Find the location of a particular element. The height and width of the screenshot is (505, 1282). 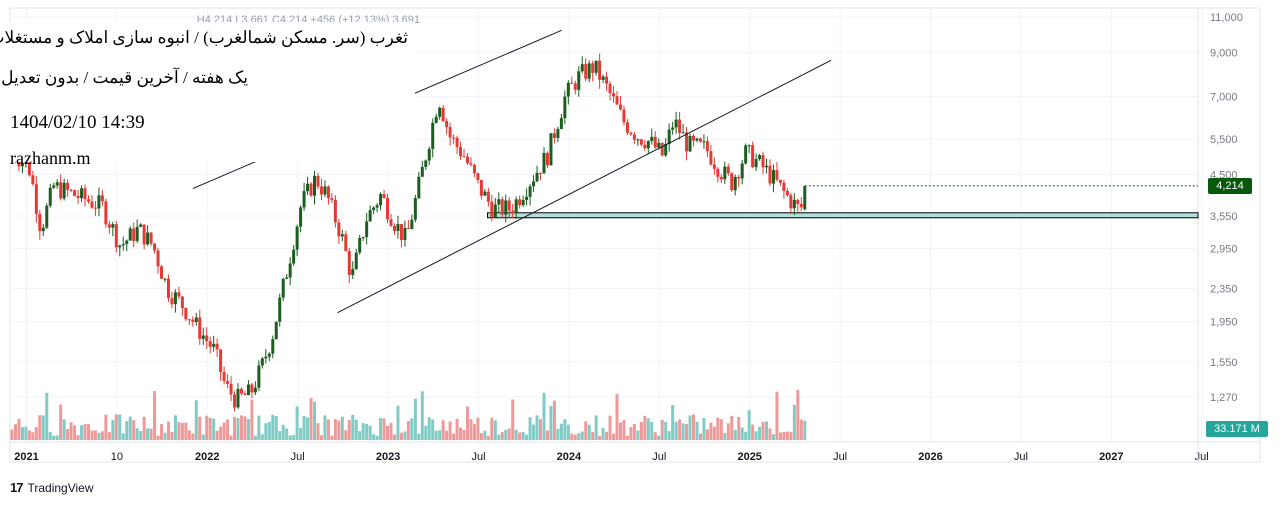

chart-info-panel is located at coordinates (207, 92).